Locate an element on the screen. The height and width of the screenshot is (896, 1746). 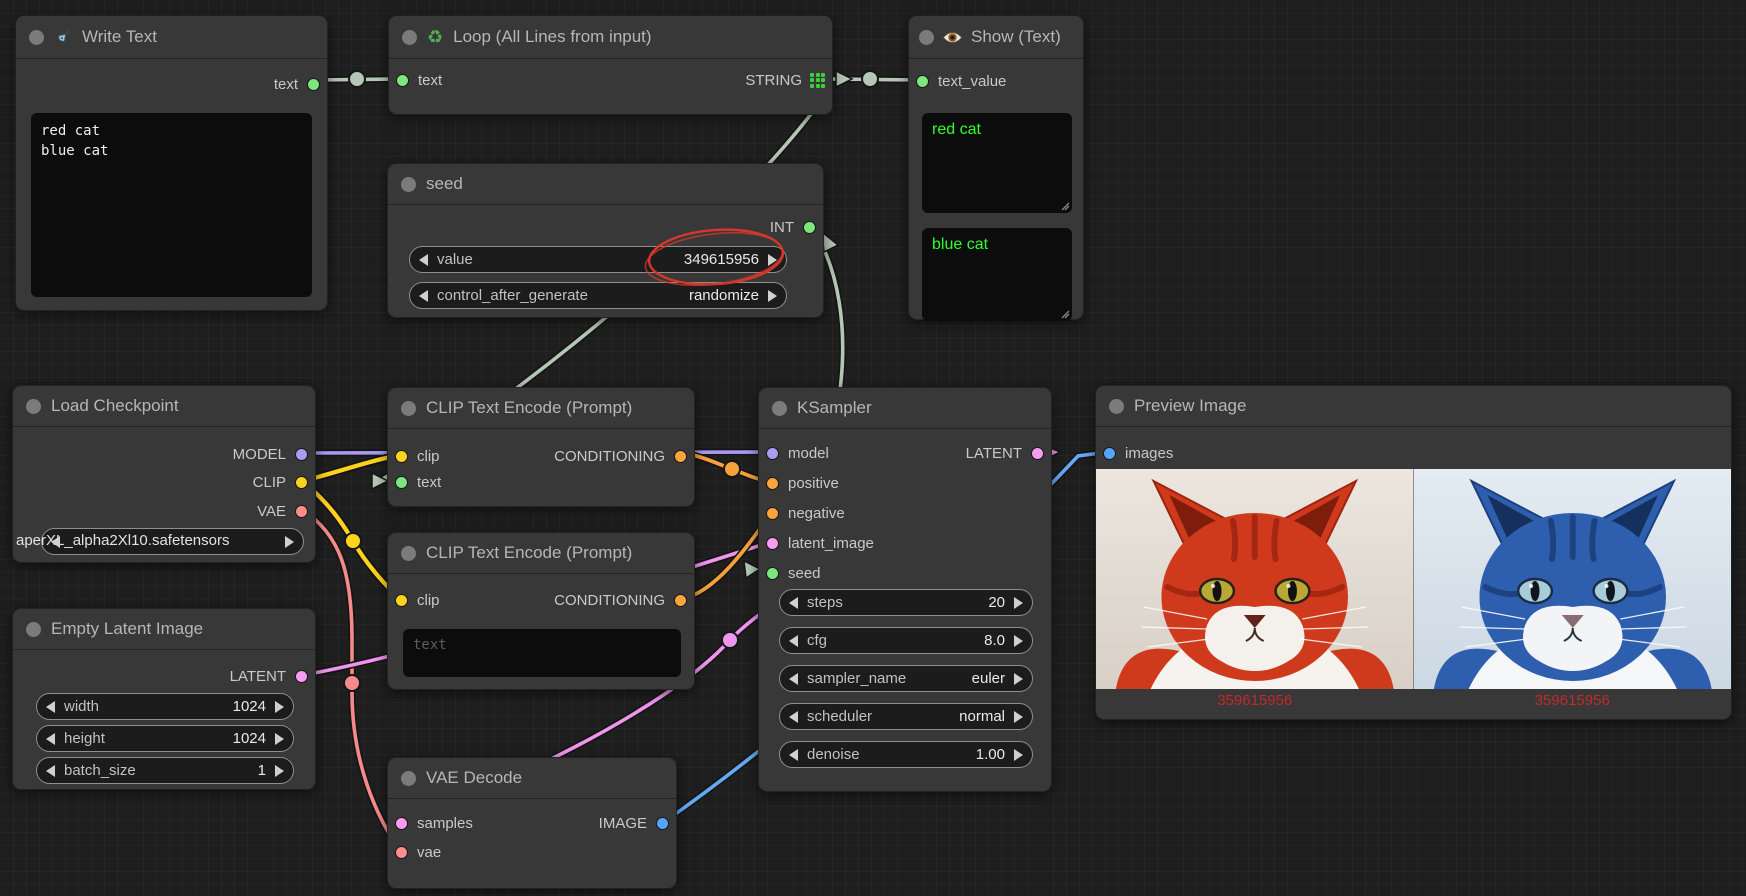
input-dot-positive is located at coordinates (772, 483).